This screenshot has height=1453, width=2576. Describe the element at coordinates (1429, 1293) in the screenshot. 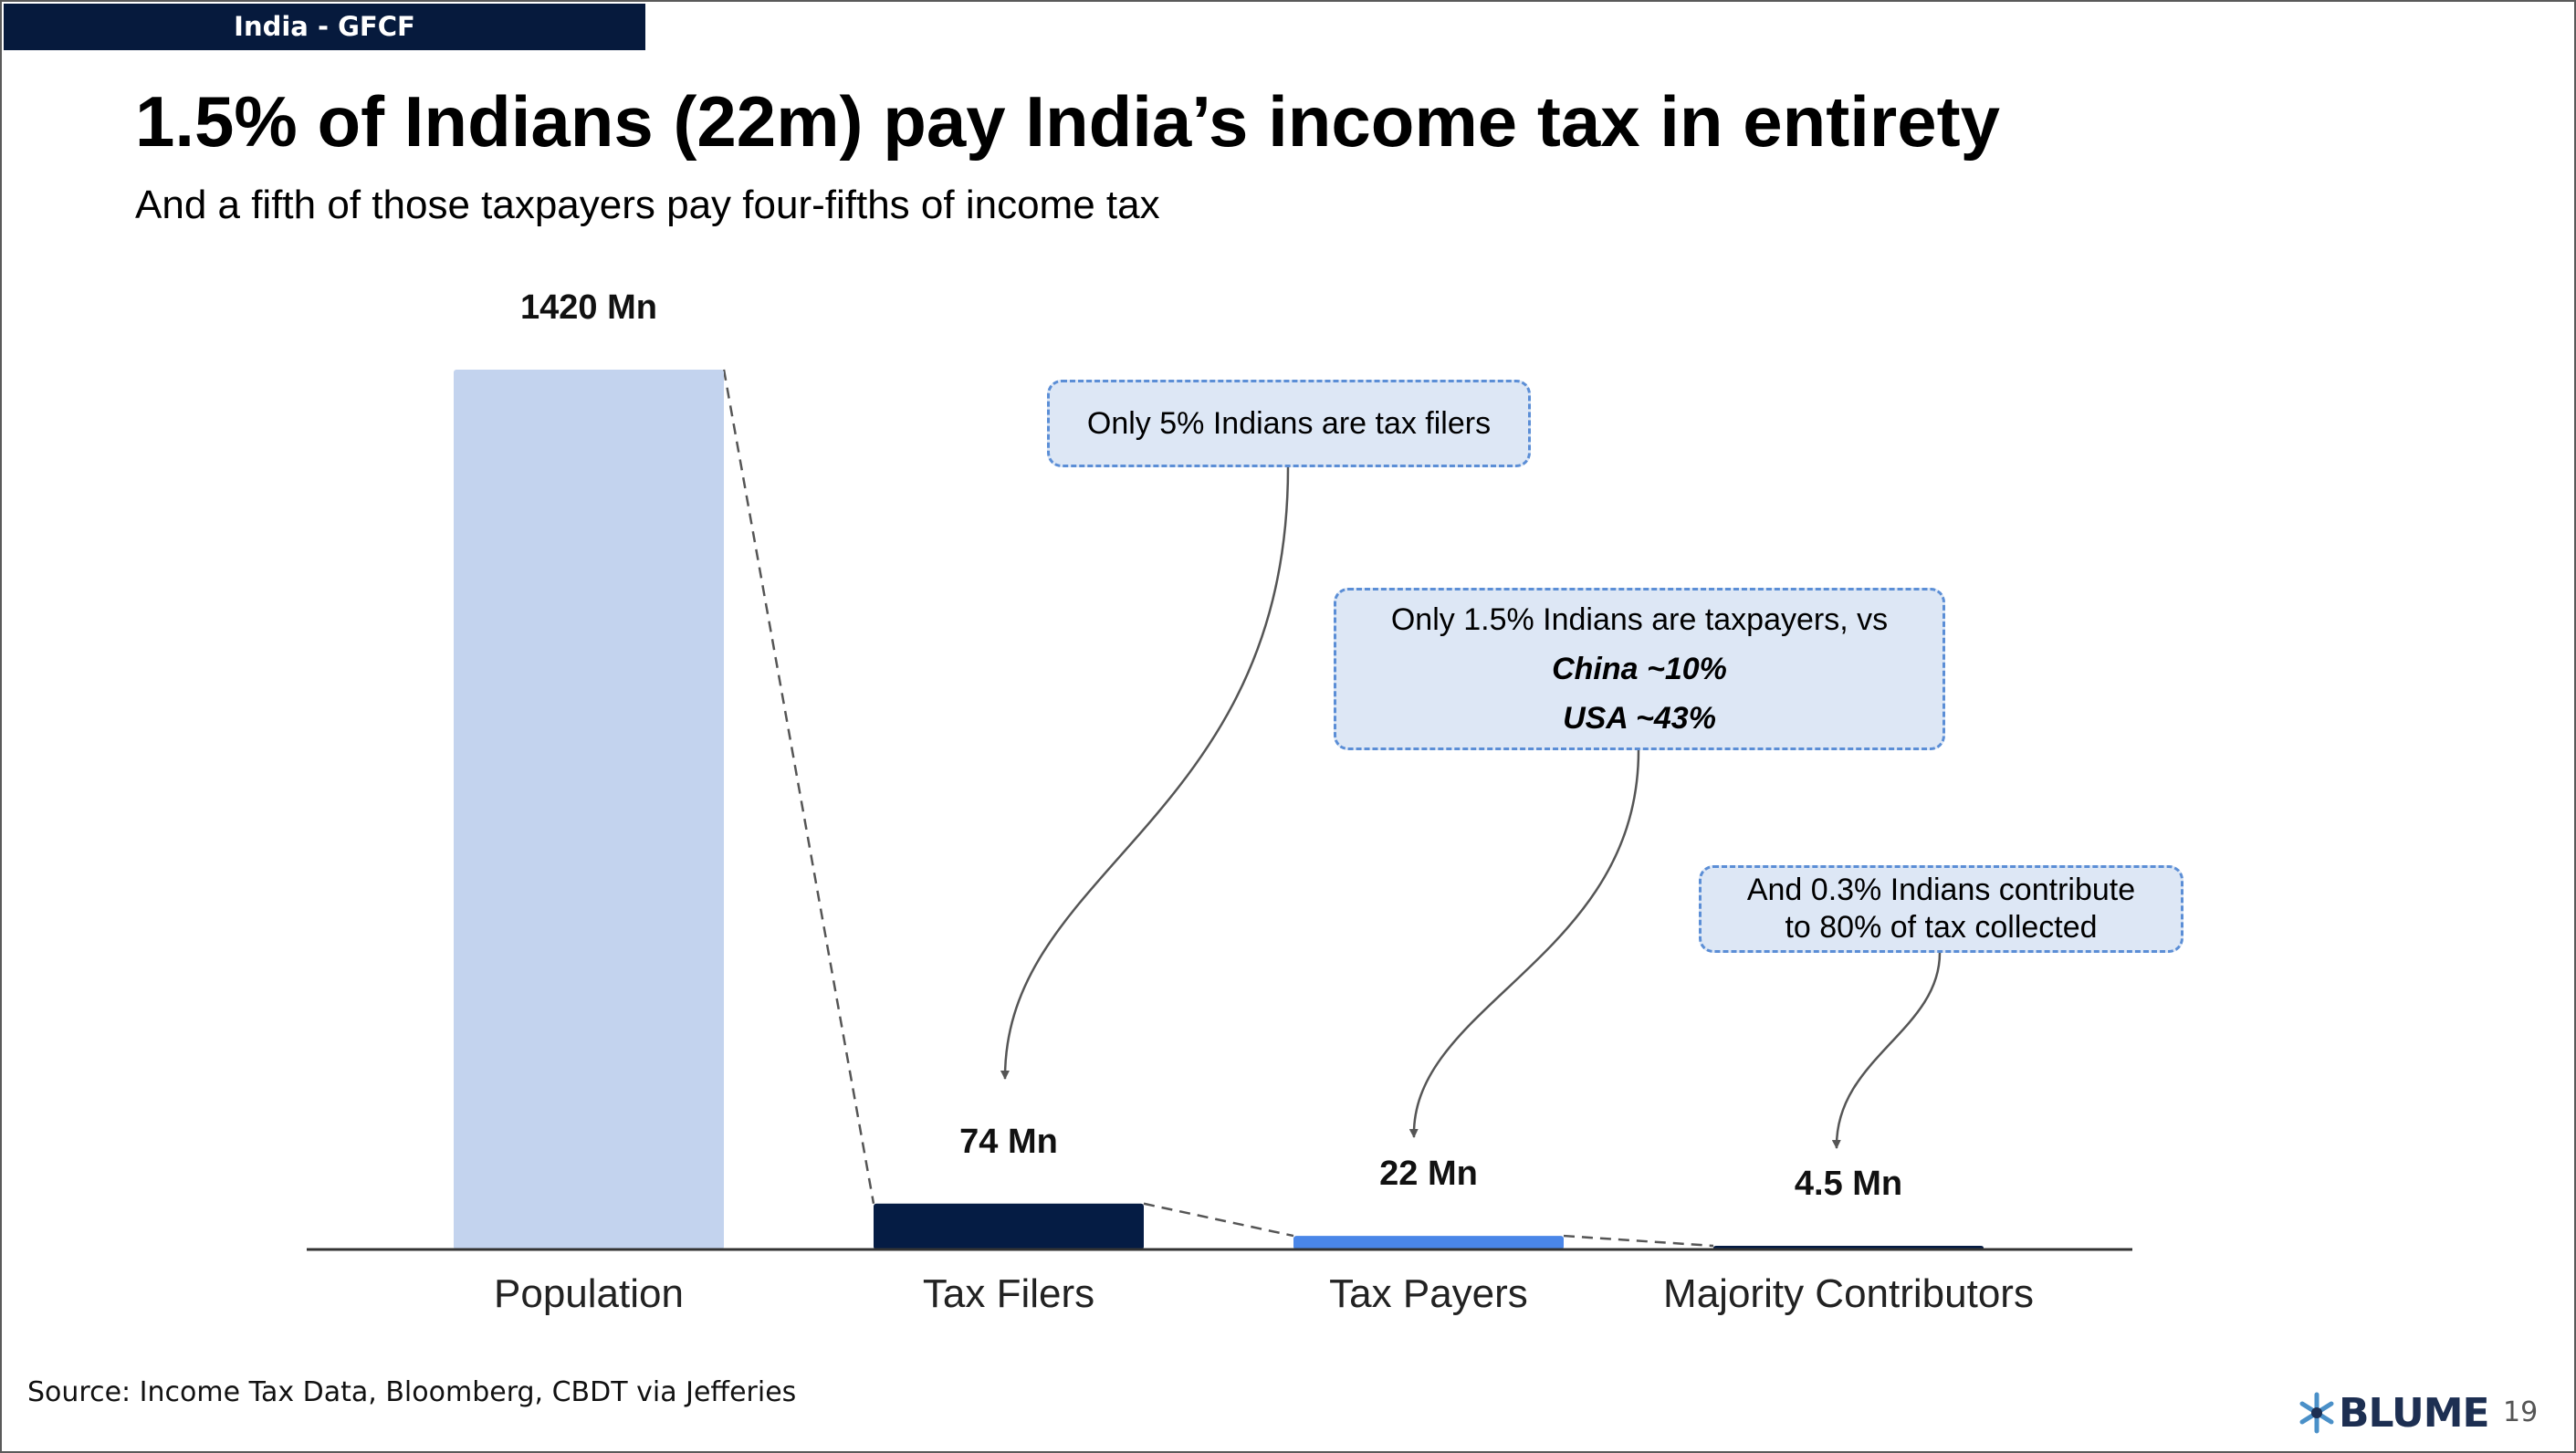

I see `category-label: Tax Payers` at that location.